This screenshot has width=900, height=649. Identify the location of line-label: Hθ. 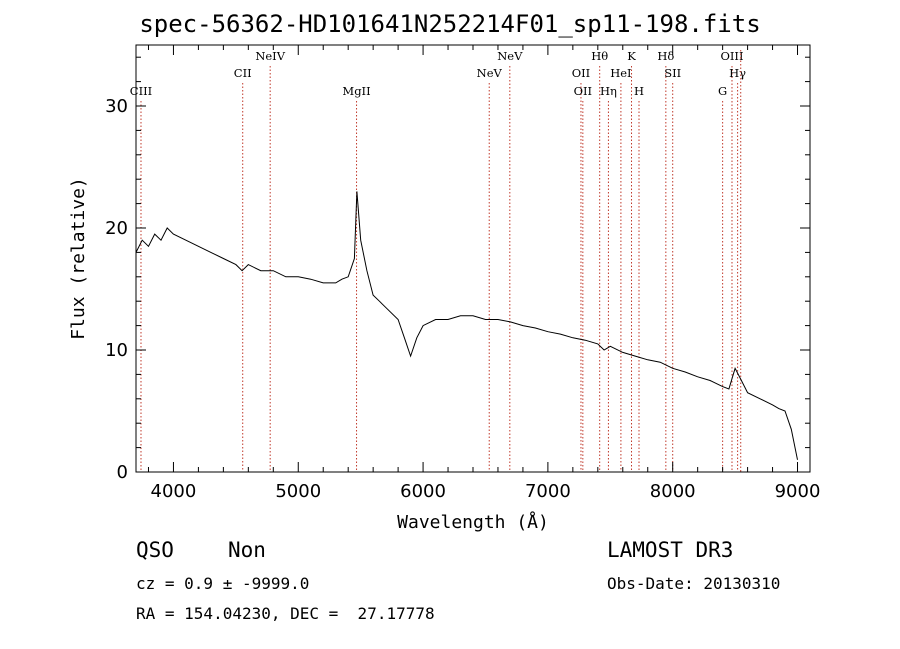
(599, 56).